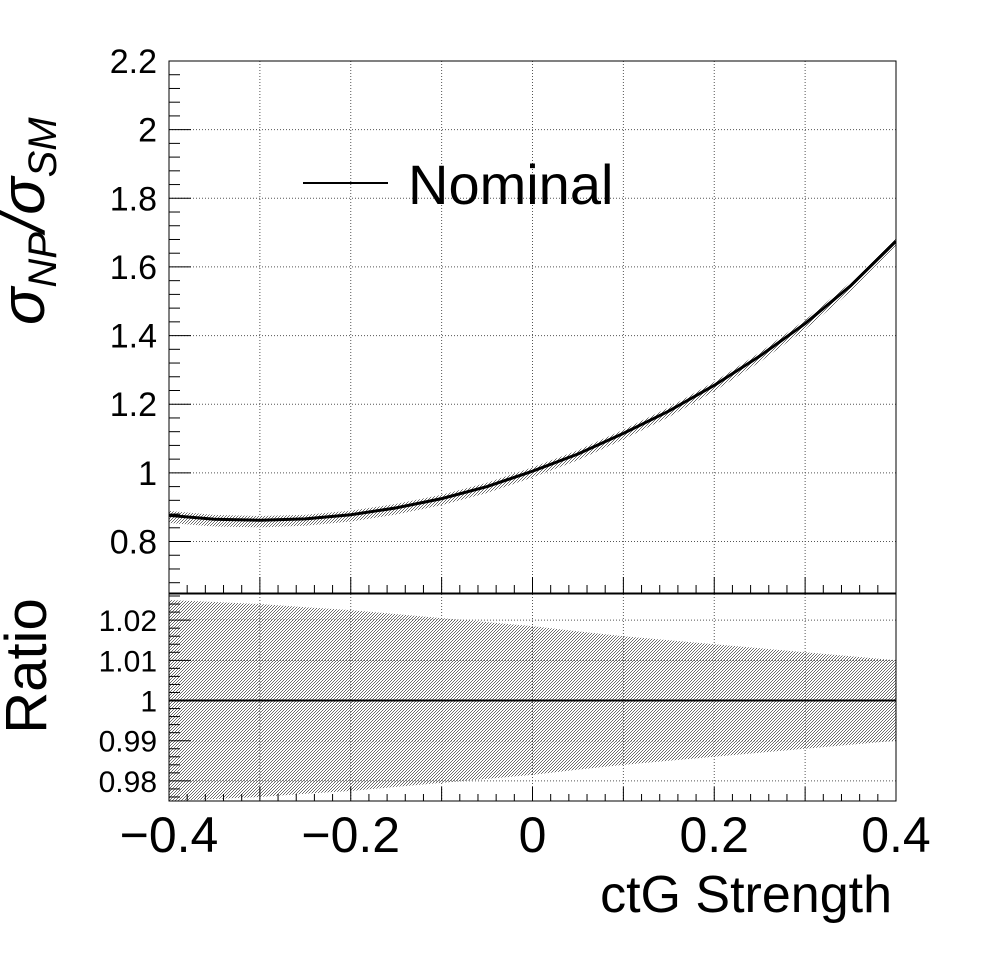 The height and width of the screenshot is (972, 996). I want to click on ylabel-sigma: σ, so click(29, 305).